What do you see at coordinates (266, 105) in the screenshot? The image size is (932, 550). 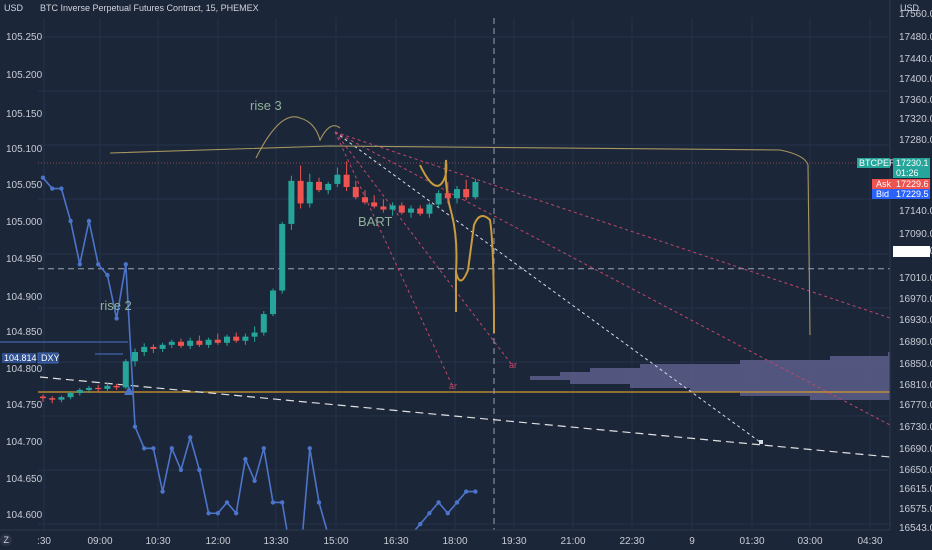 I see `annotation-label: rise 3` at bounding box center [266, 105].